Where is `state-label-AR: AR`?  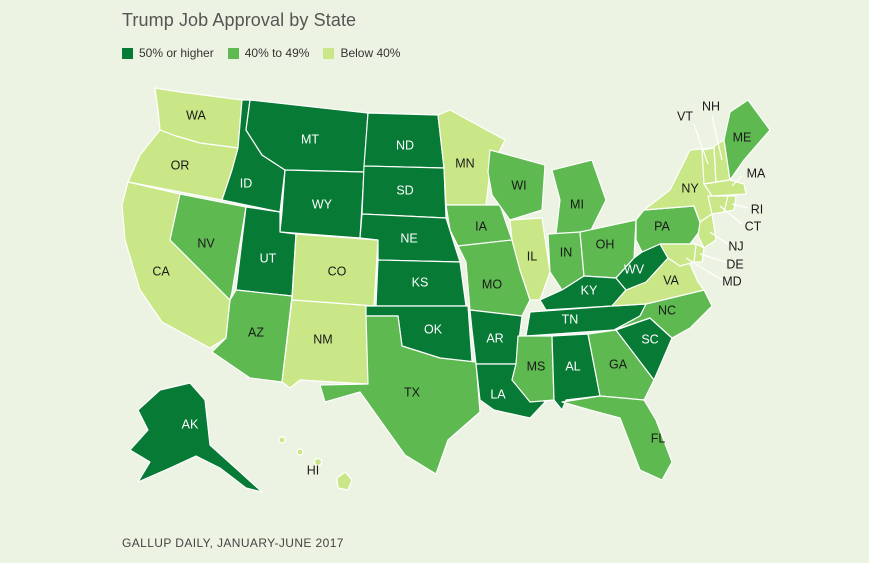 state-label-AR: AR is located at coordinates (494, 338).